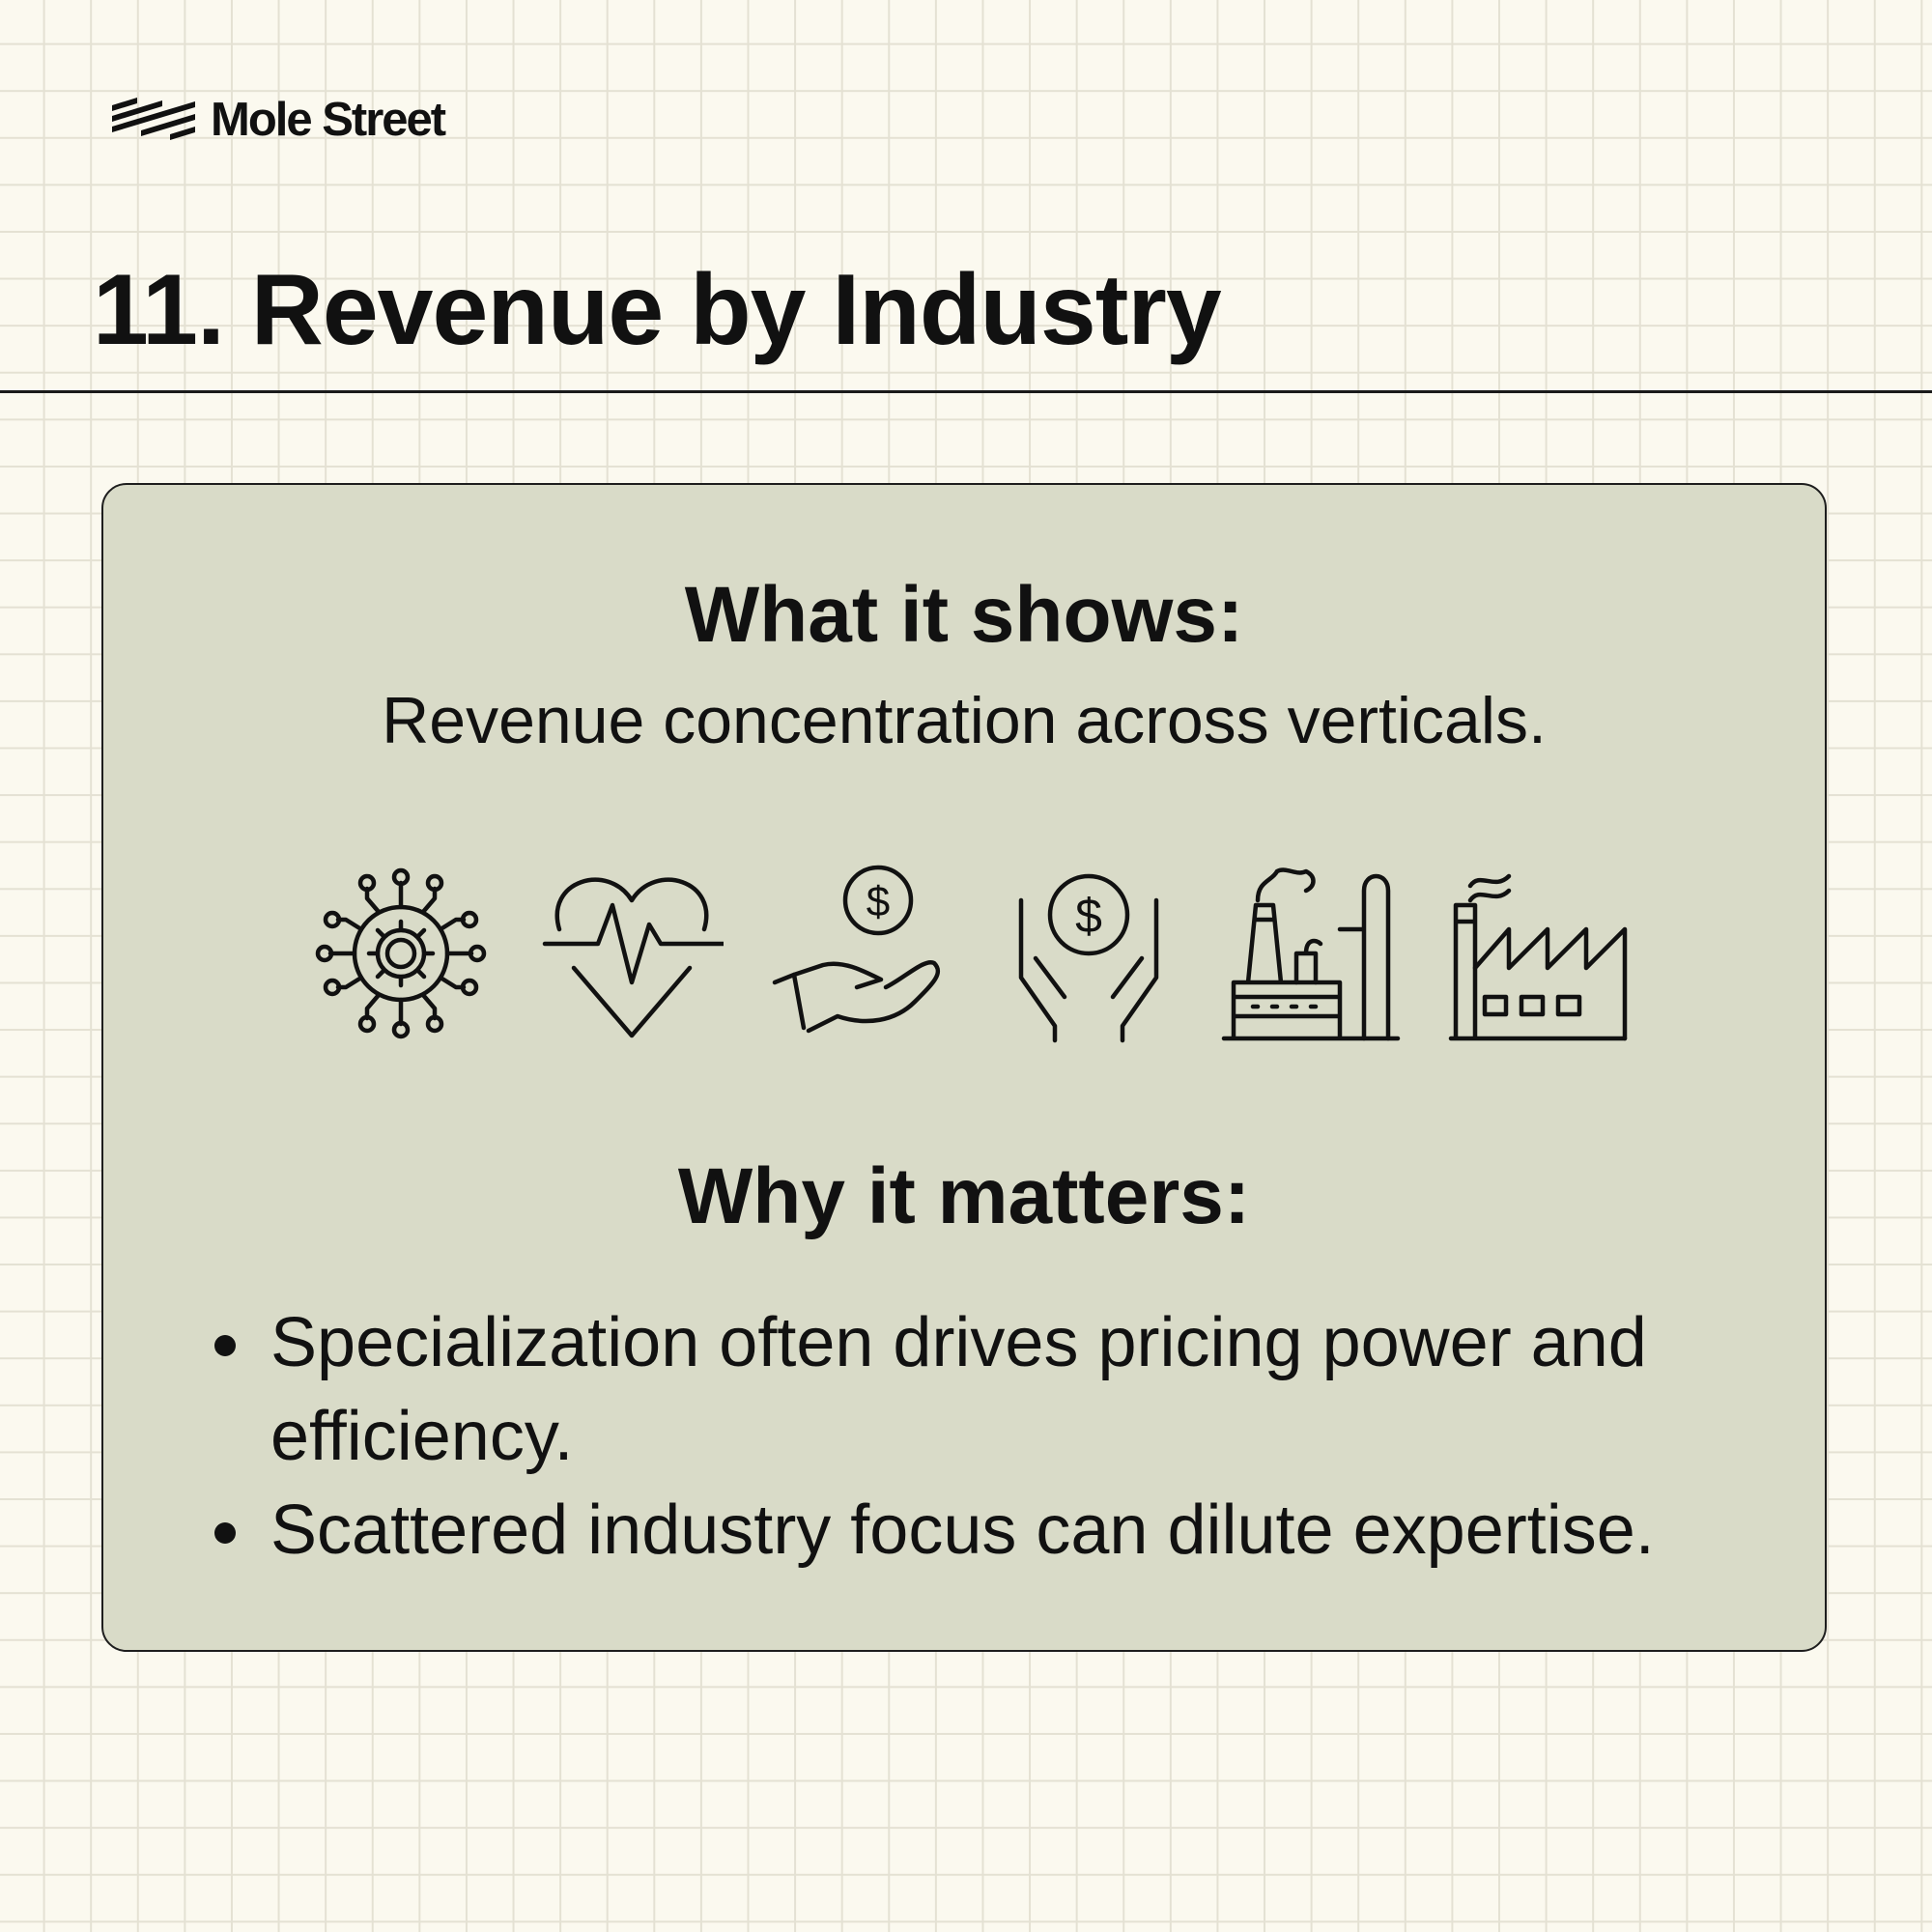 The image size is (1932, 1932). Describe the element at coordinates (856, 949) in the screenshot. I see `finance-hand-coin-icon: $` at that location.